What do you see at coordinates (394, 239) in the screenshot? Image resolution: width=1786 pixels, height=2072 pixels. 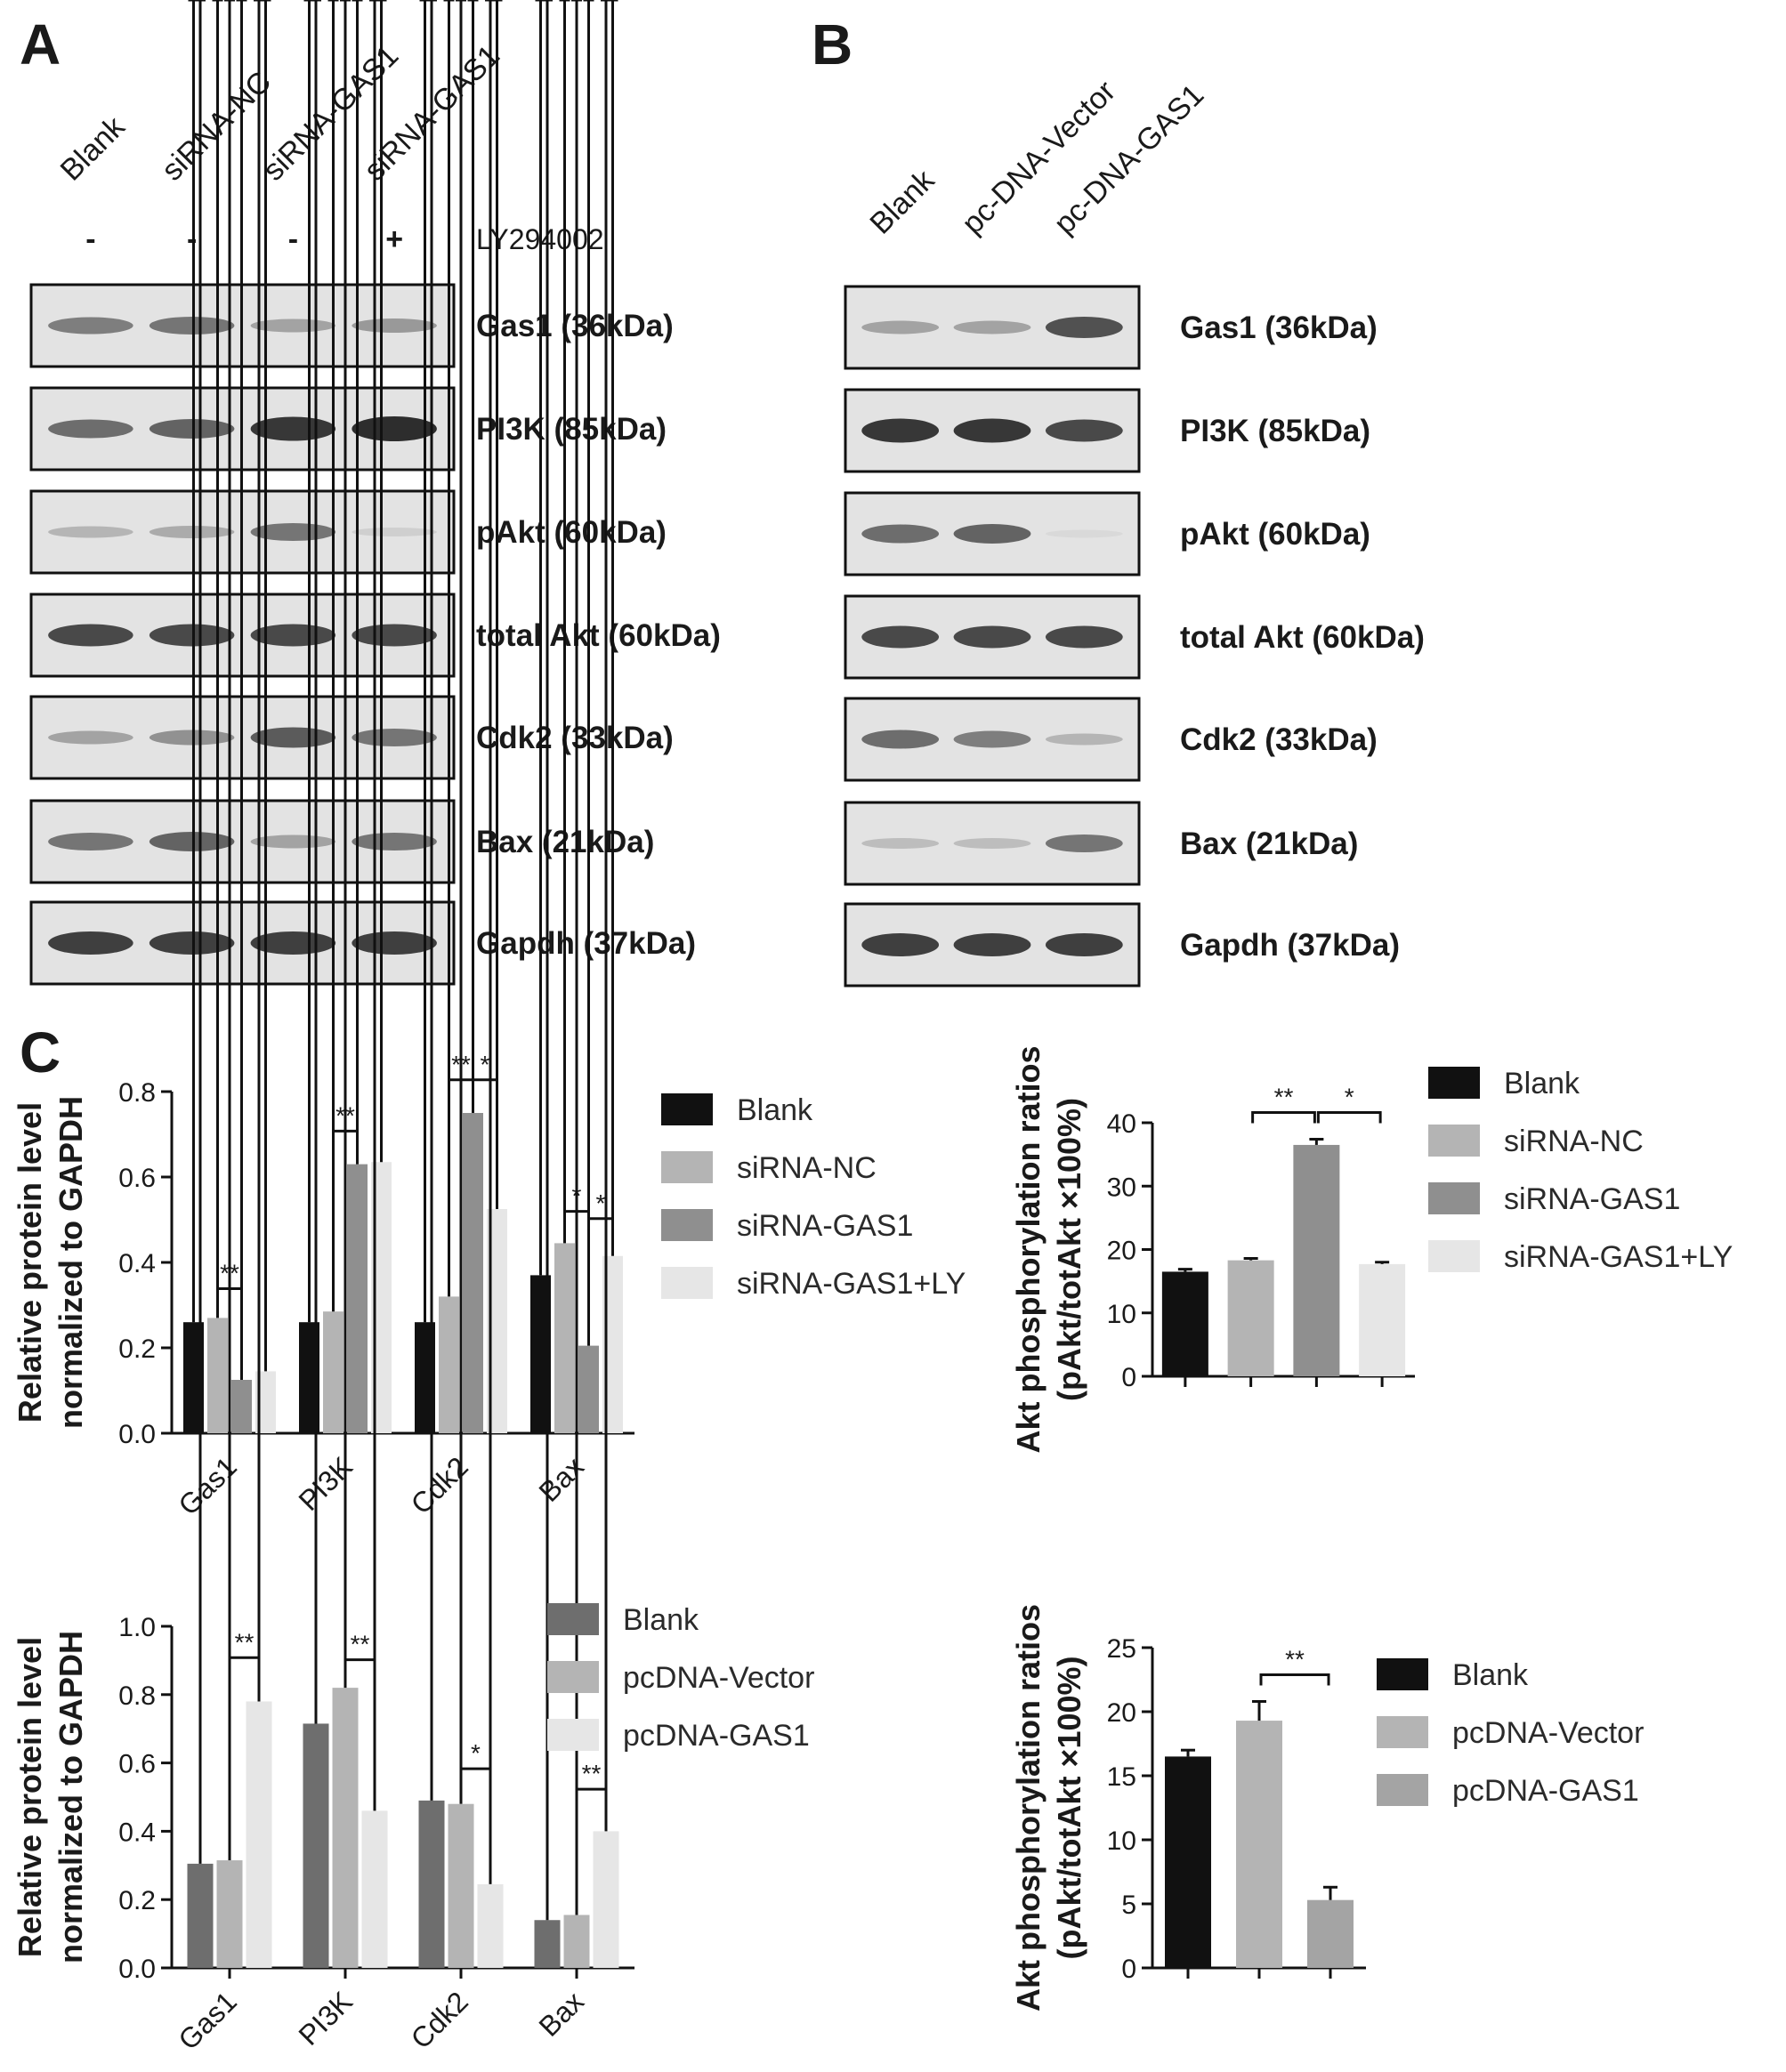 I see `treatment-sign: +` at bounding box center [394, 239].